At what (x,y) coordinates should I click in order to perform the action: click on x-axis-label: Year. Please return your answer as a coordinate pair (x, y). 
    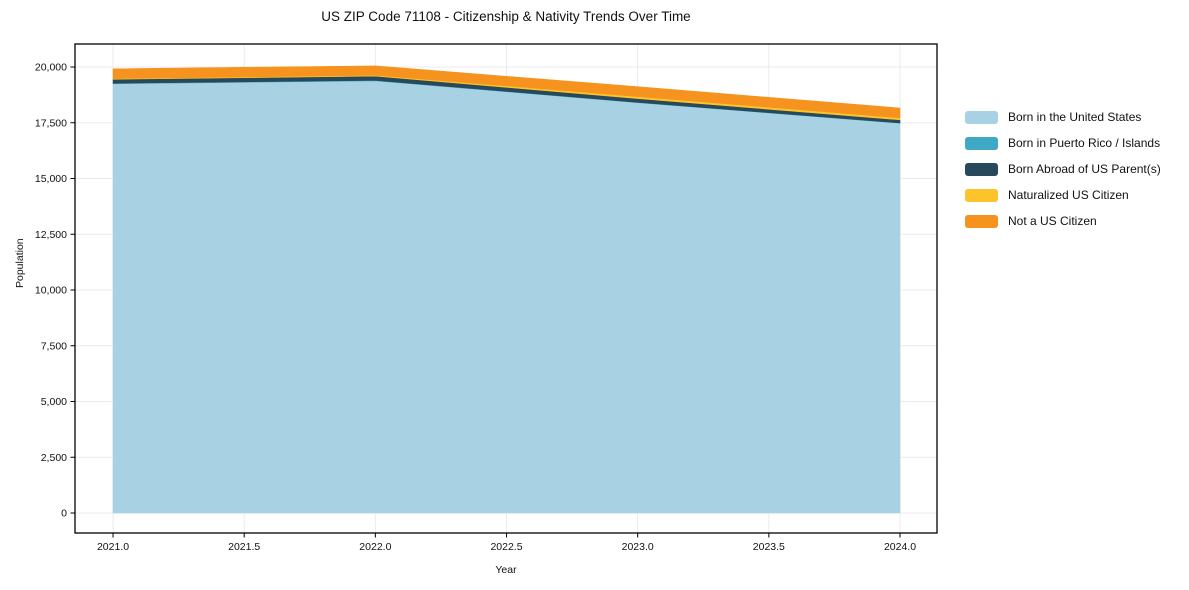
    Looking at the image, I should click on (506, 570).